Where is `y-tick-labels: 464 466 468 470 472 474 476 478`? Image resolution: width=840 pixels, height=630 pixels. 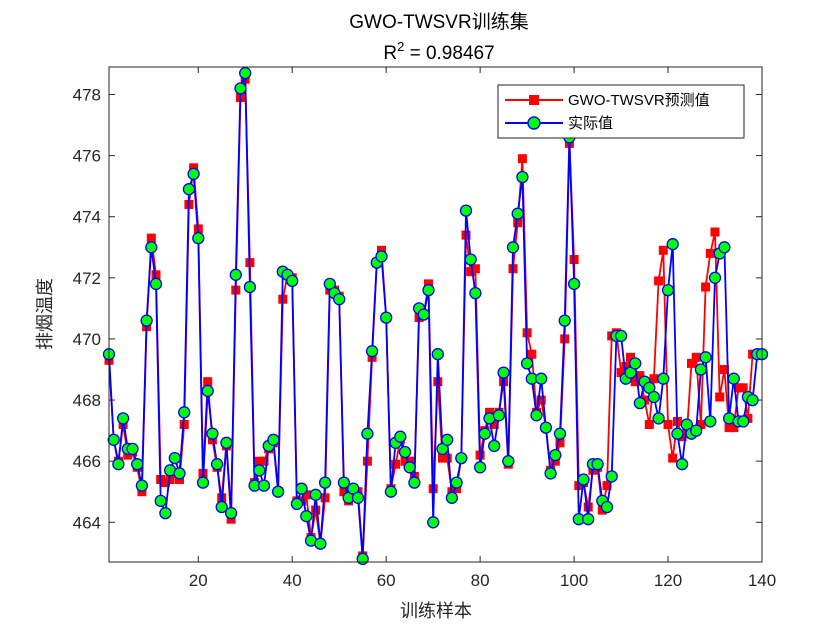 y-tick-labels: 464 466 468 470 472 474 476 478 is located at coordinates (87, 309).